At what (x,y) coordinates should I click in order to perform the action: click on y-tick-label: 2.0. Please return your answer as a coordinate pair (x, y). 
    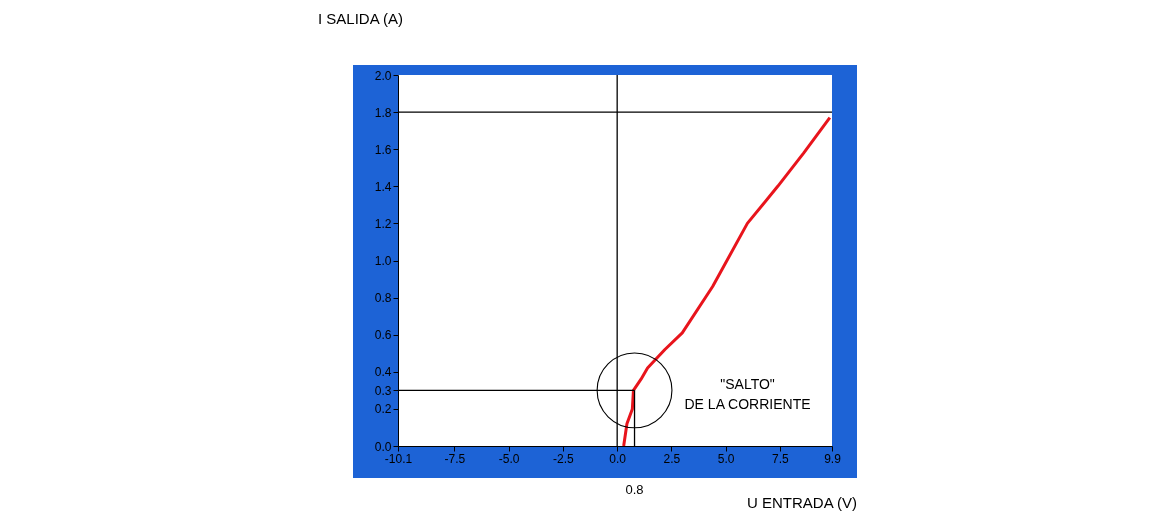
    Looking at the image, I should click on (383, 75).